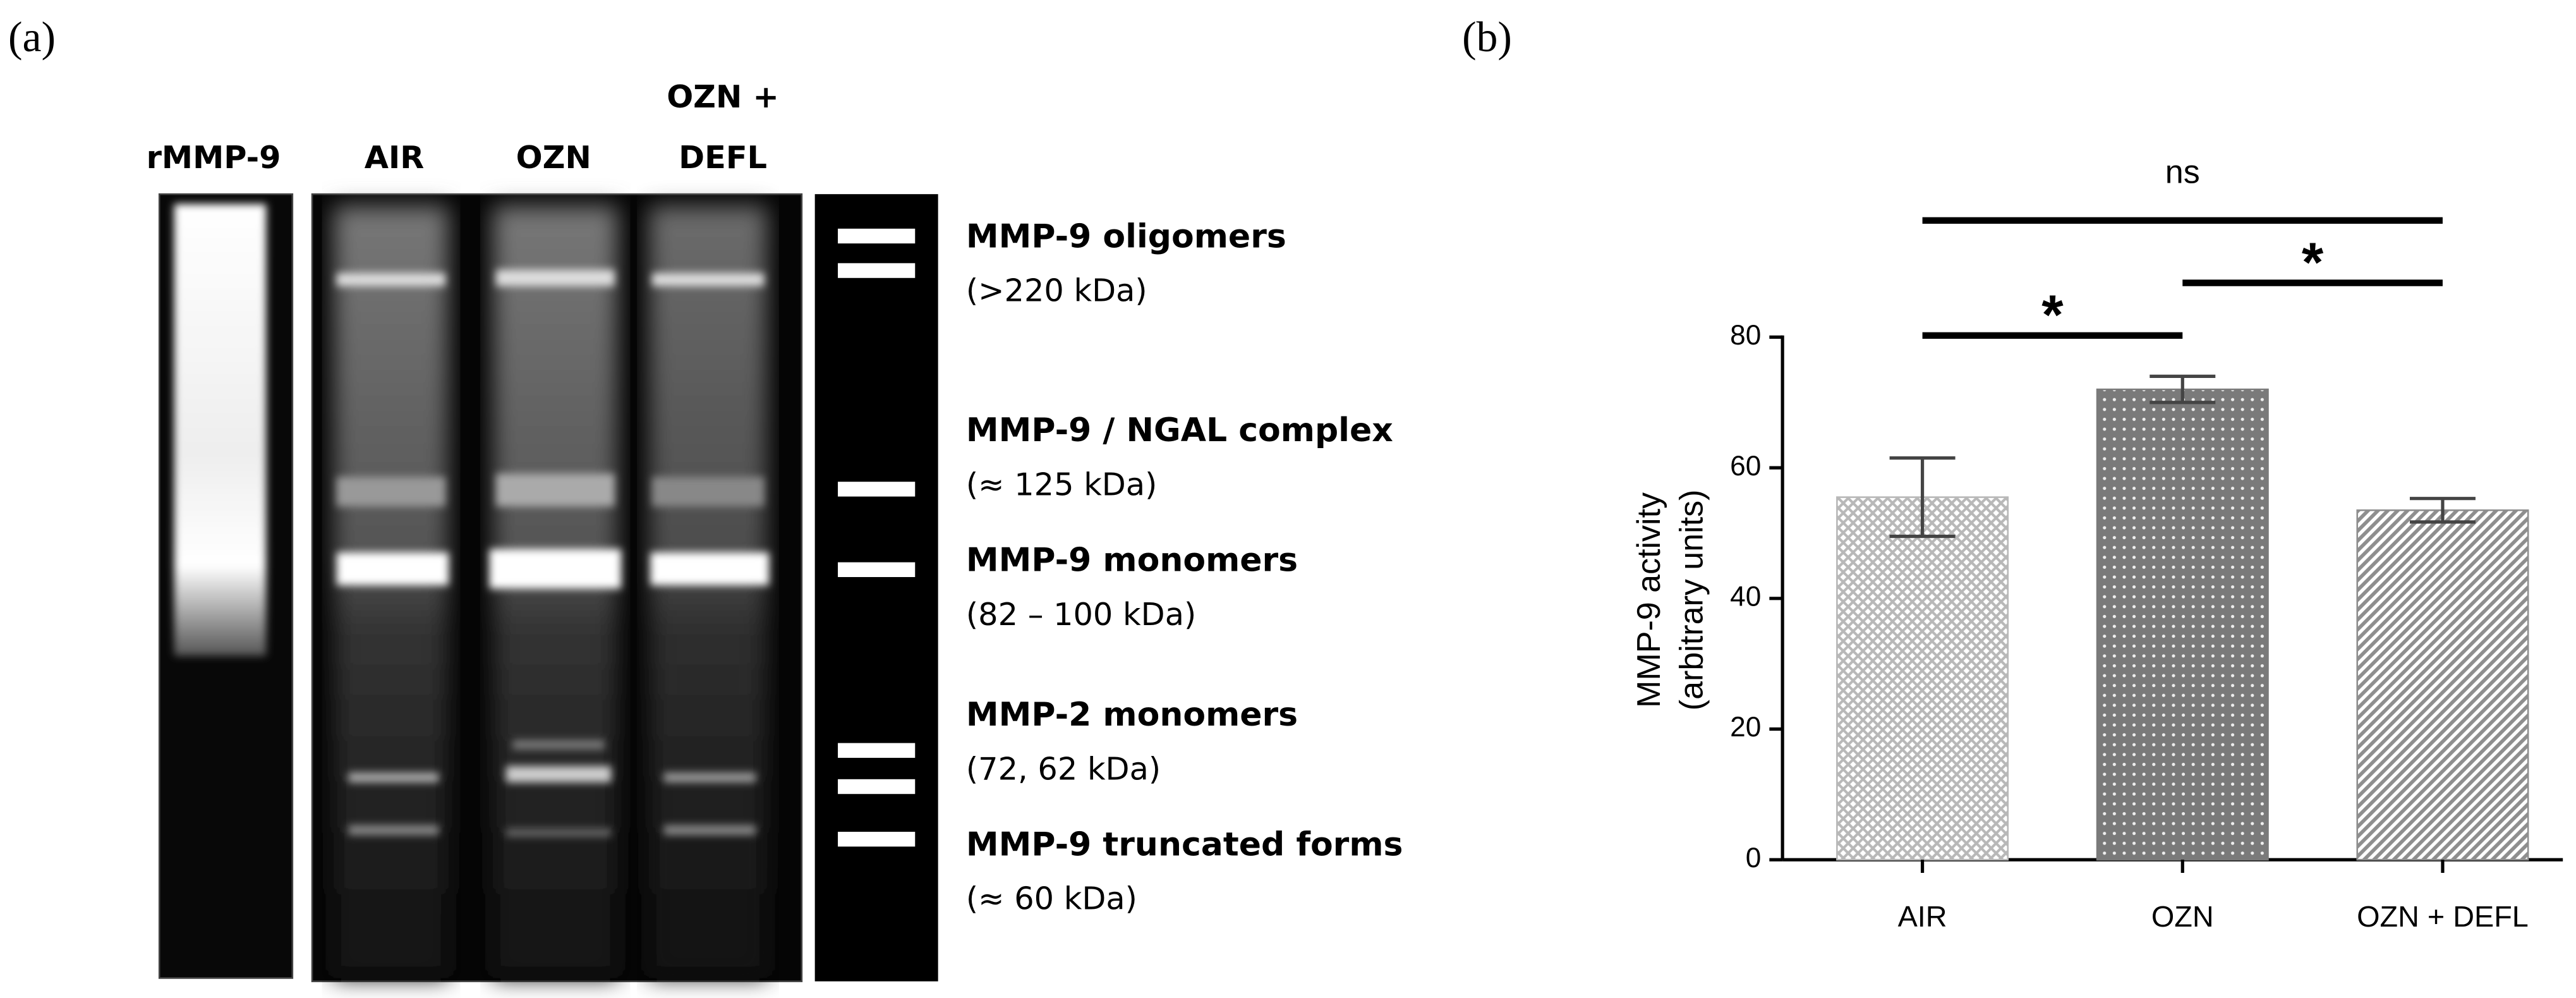 The height and width of the screenshot is (998, 2576). What do you see at coordinates (1062, 484) in the screenshot?
I see `band-size: (≈ 125 kDa)` at bounding box center [1062, 484].